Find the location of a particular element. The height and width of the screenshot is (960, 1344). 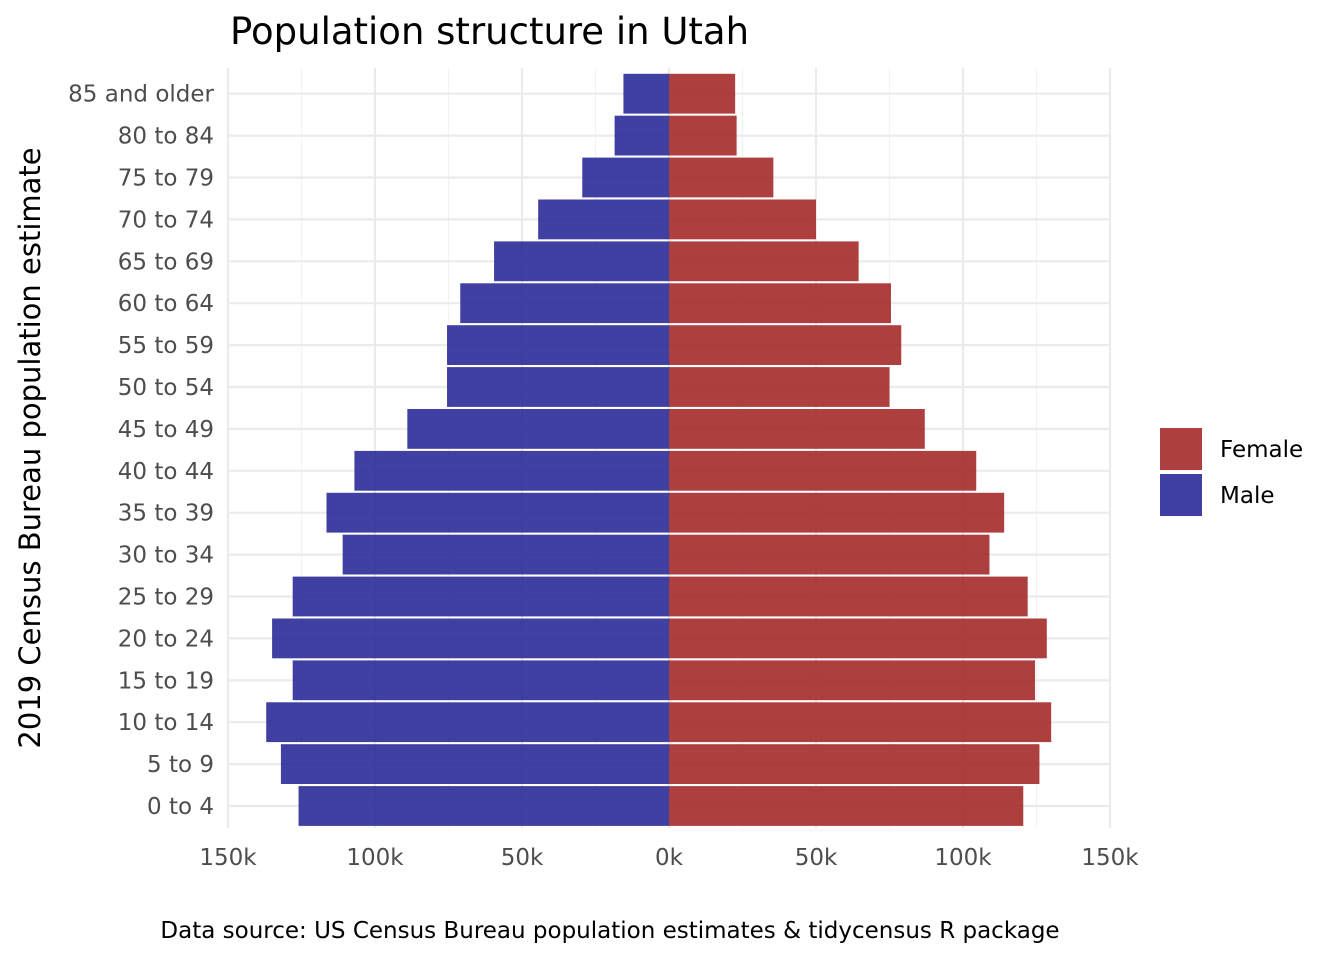

x-tick-label: 0k is located at coordinates (669, 858).